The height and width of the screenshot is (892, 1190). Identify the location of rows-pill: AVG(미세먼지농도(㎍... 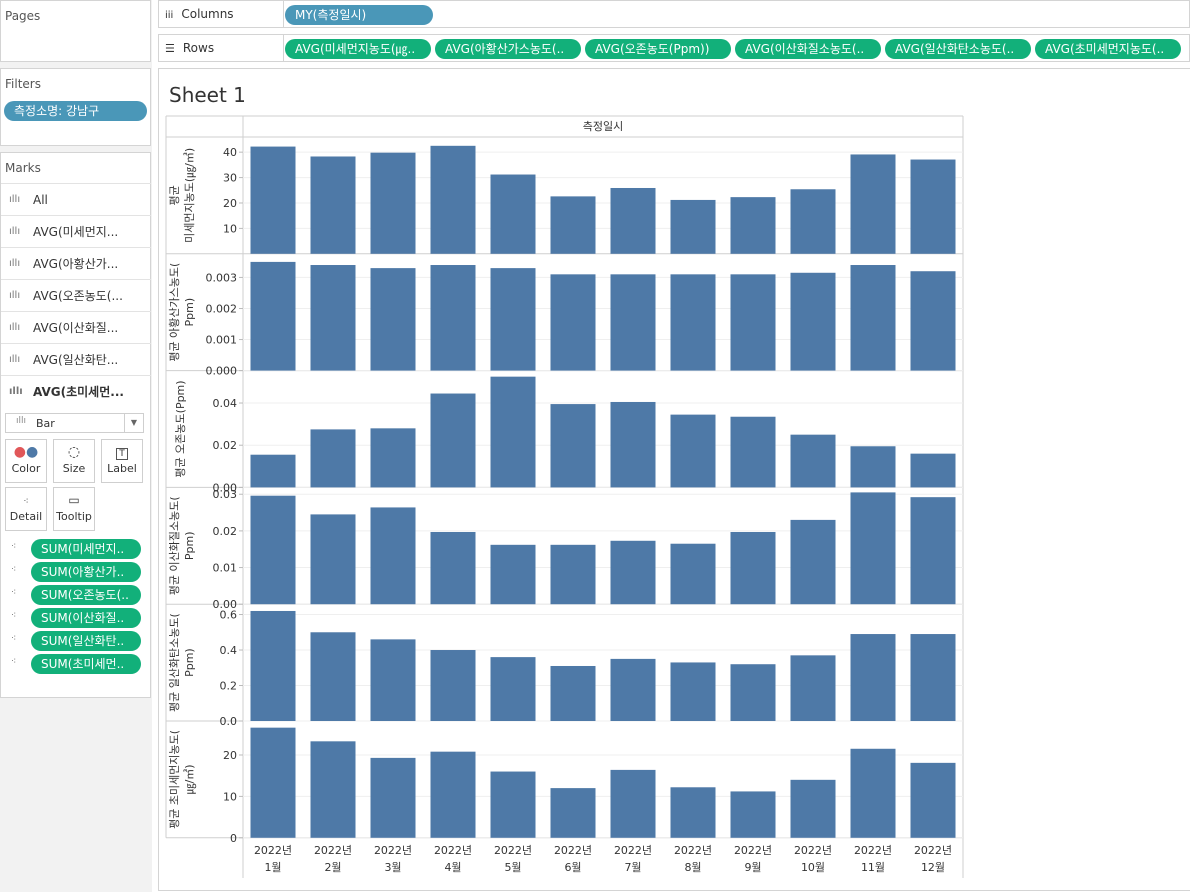
(358, 49).